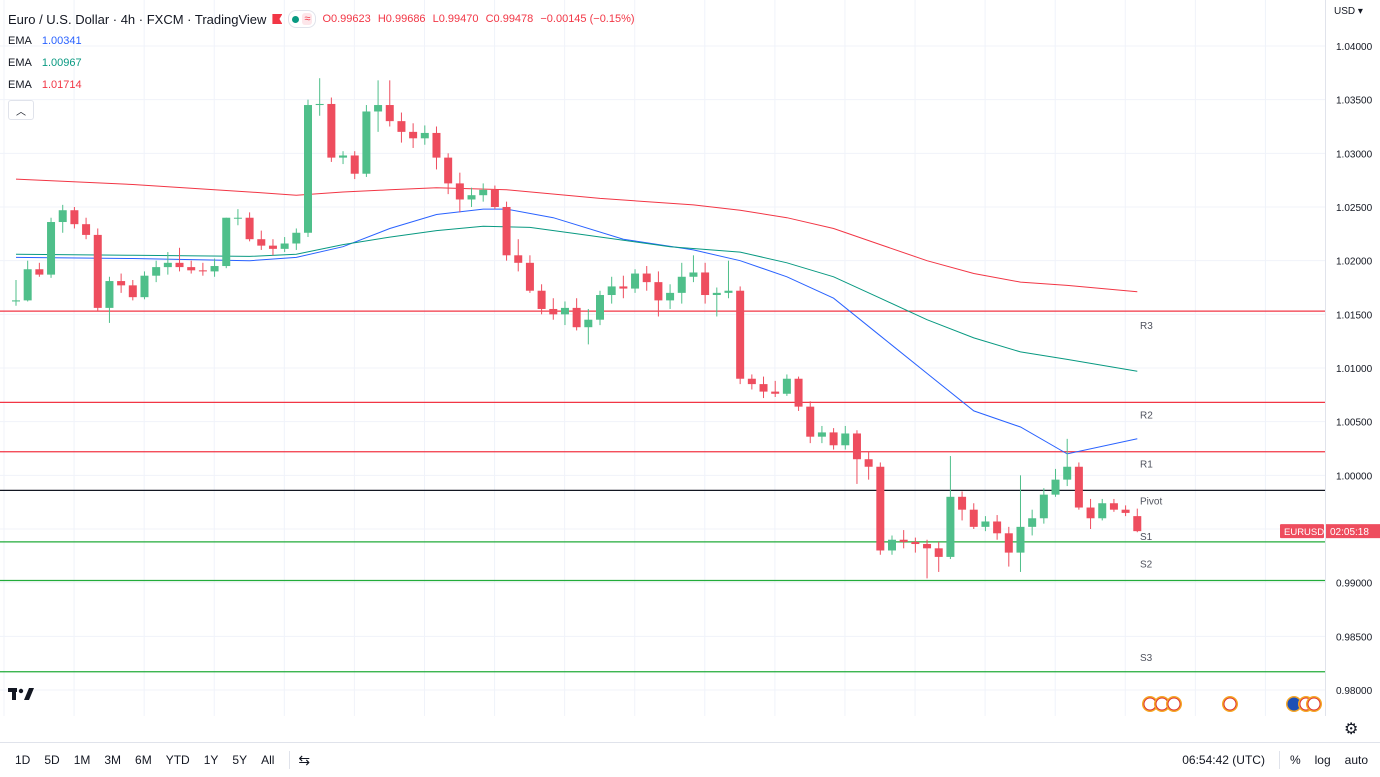 The image size is (1380, 777). Describe the element at coordinates (1356, 760) in the screenshot. I see `auto-toggle: auto` at that location.